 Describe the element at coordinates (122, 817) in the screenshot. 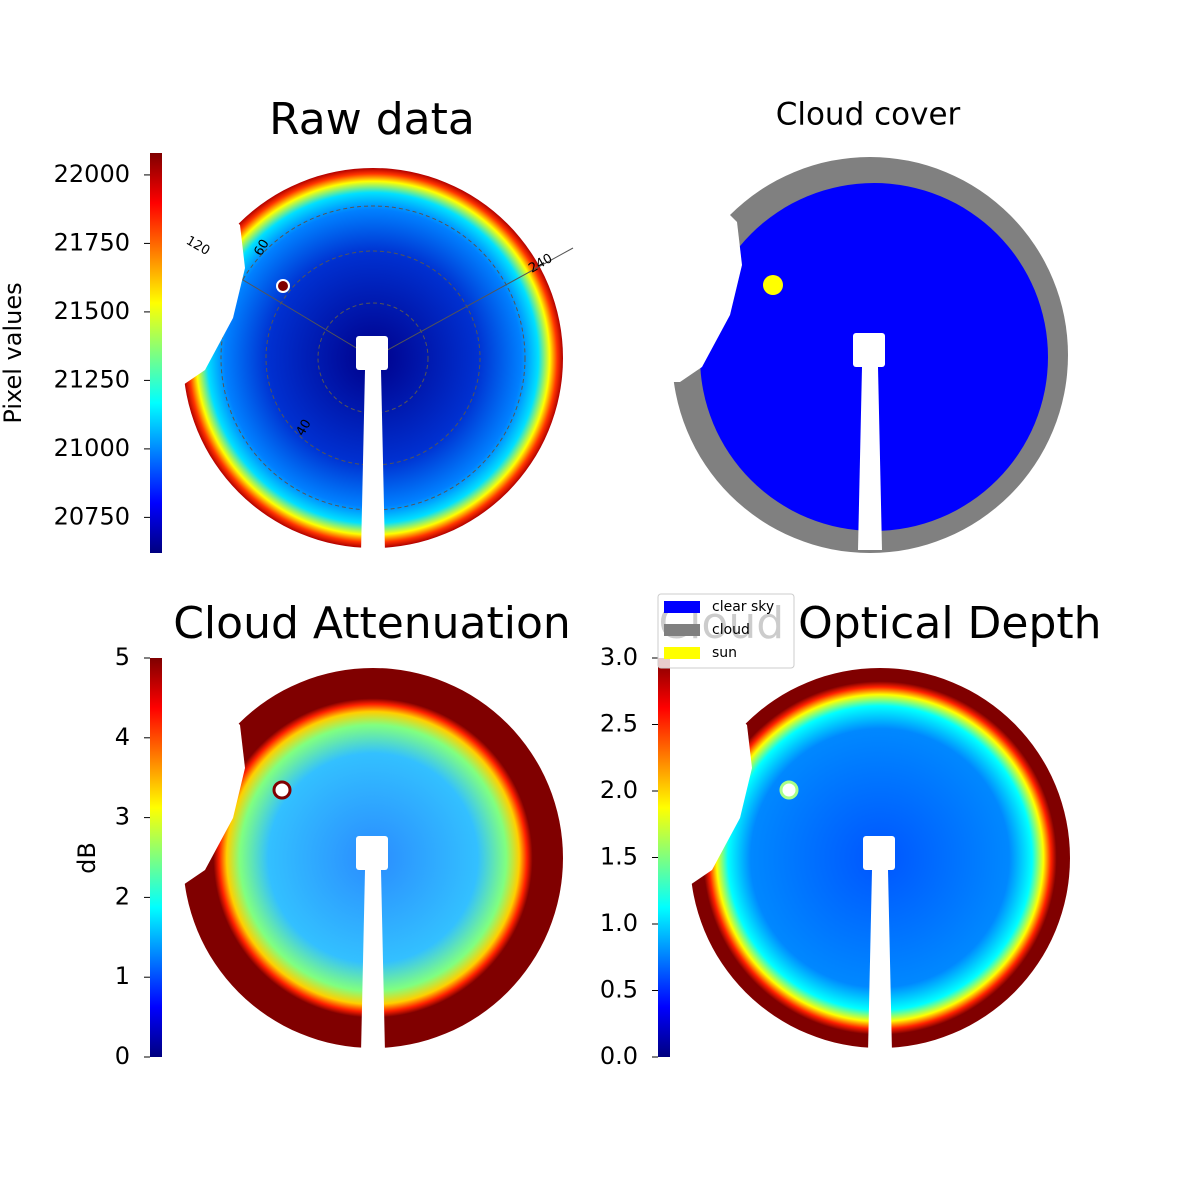

I see `colorbar-tick-label: 3` at that location.